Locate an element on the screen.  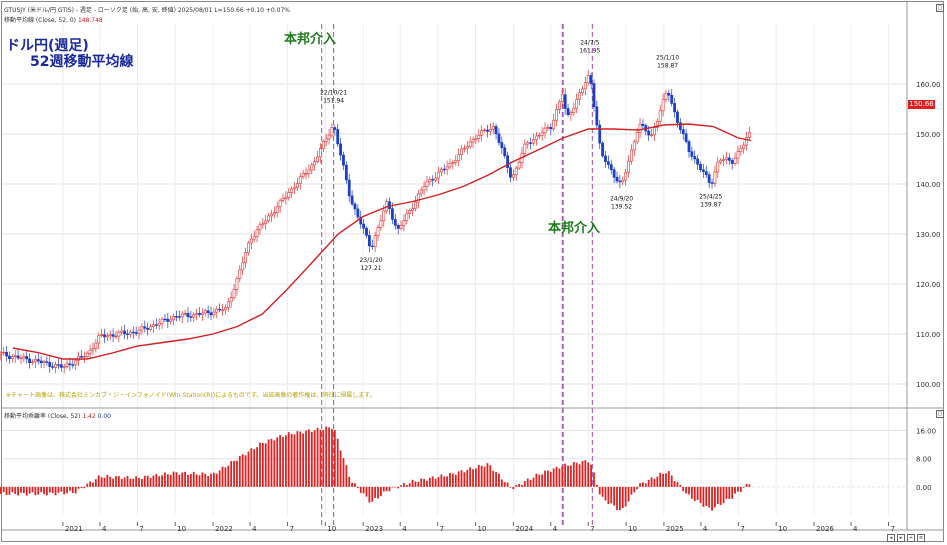
x-tick-label: 7 is located at coordinates (892, 529).